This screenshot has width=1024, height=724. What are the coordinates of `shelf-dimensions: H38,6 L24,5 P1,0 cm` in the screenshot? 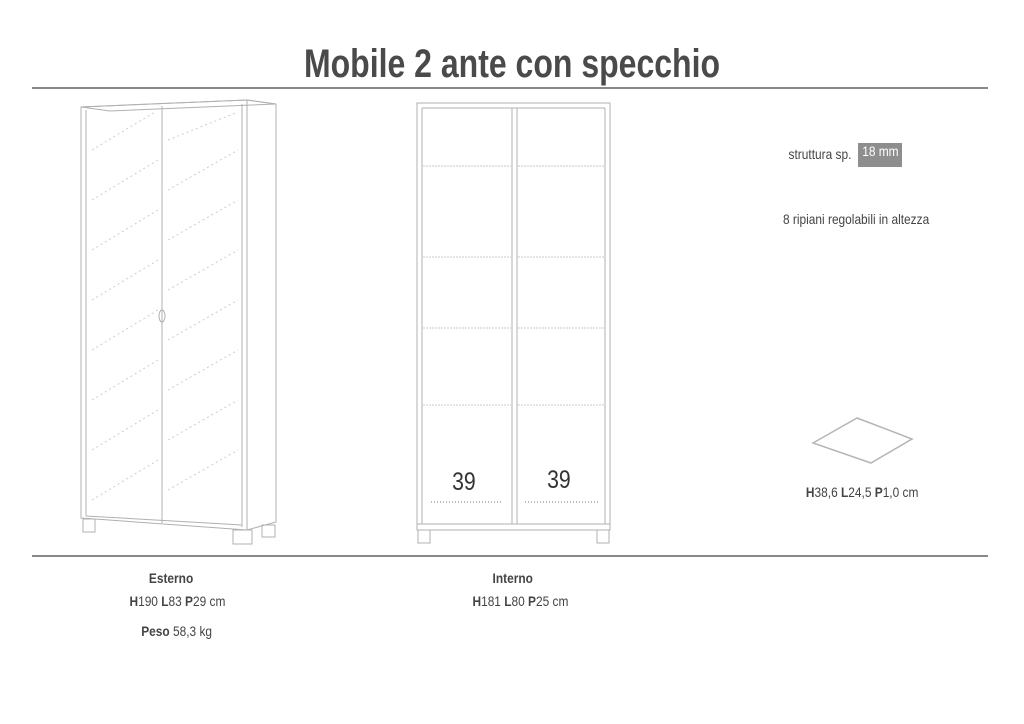 It's located at (862, 492).